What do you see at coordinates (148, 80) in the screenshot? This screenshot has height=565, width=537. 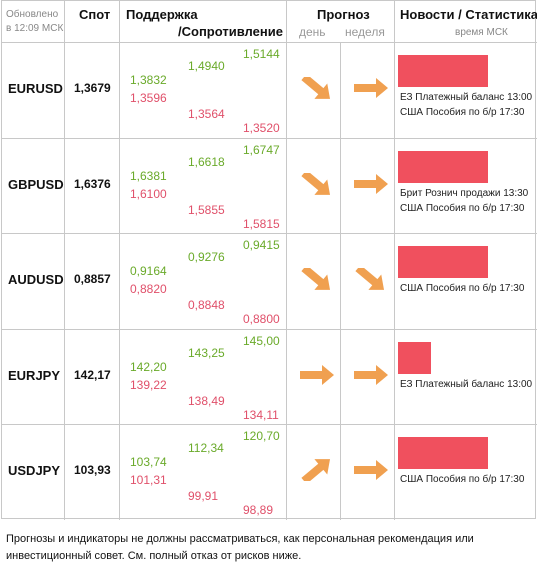 I see `support-1: 1,3832` at bounding box center [148, 80].